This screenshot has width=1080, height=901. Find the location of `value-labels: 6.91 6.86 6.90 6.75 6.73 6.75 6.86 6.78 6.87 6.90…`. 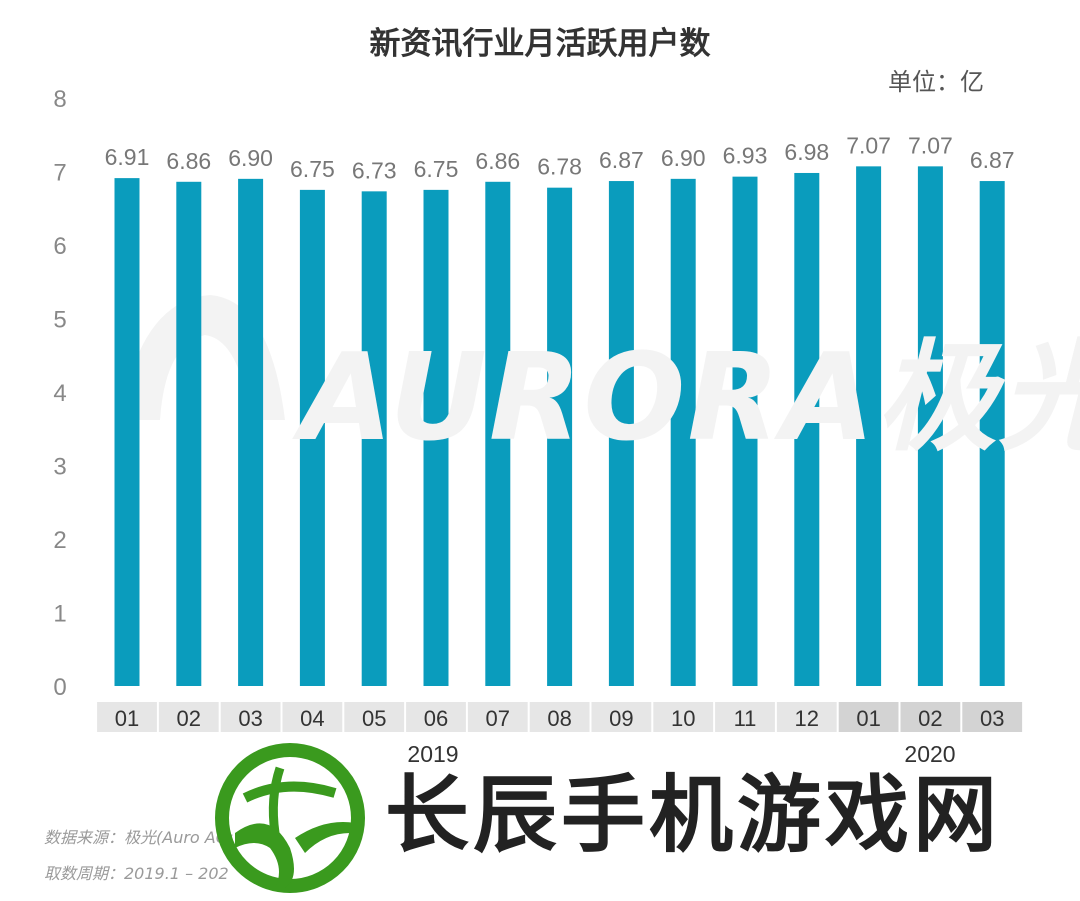

value-labels: 6.91 6.86 6.90 6.75 6.73 6.75 6.86 6.78 6.87 6.90… is located at coordinates (560, 157).